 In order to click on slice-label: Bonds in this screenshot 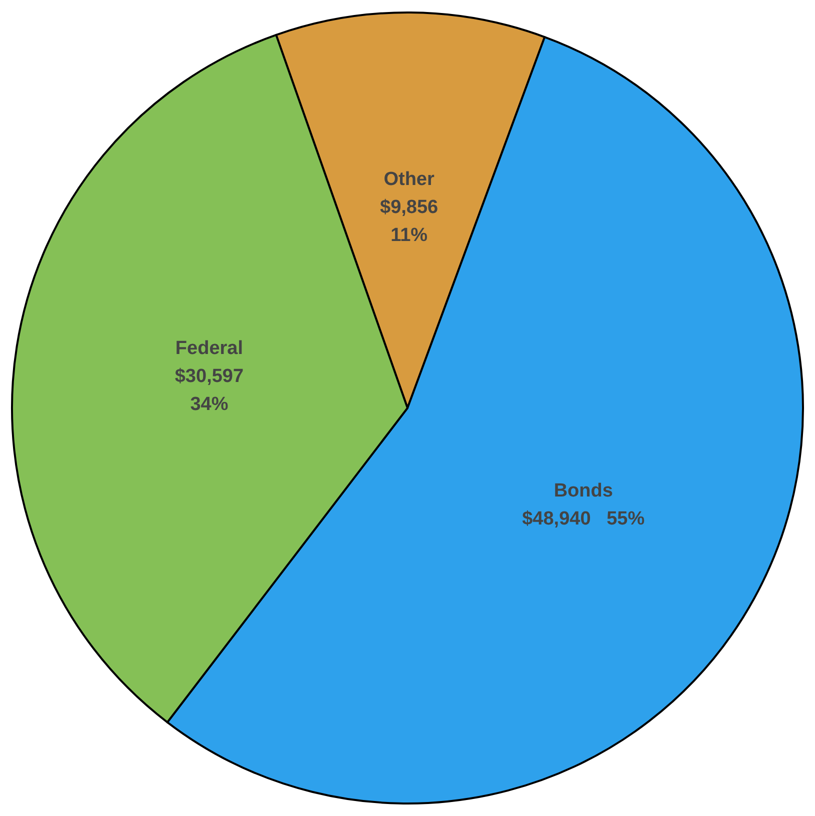, I will do `click(583, 491)`.